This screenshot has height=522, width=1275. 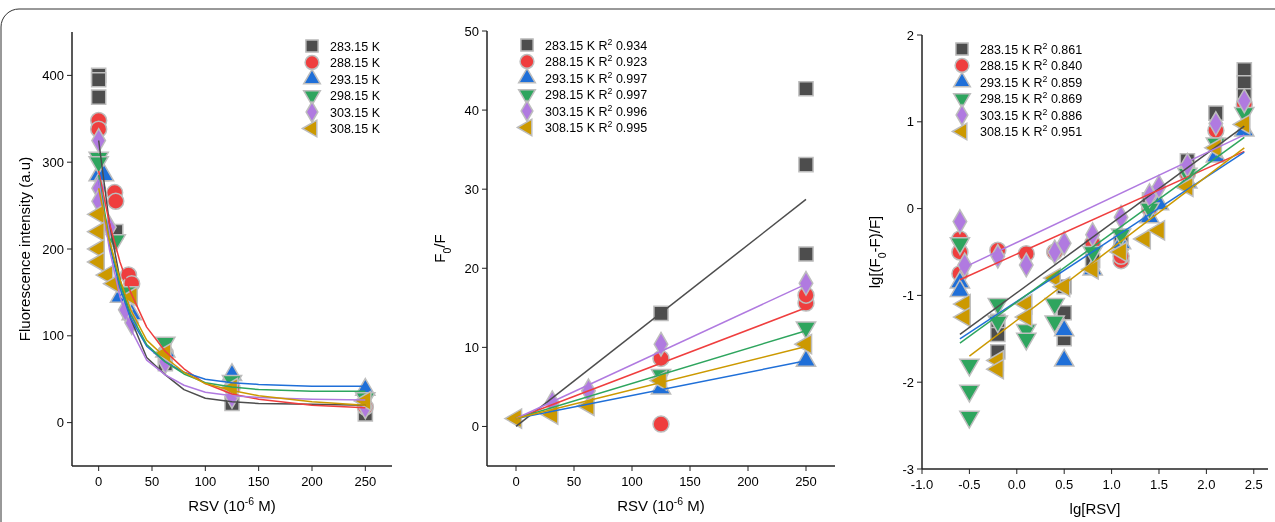 I want to click on x-tick-label: -0.5, so click(x=969, y=484).